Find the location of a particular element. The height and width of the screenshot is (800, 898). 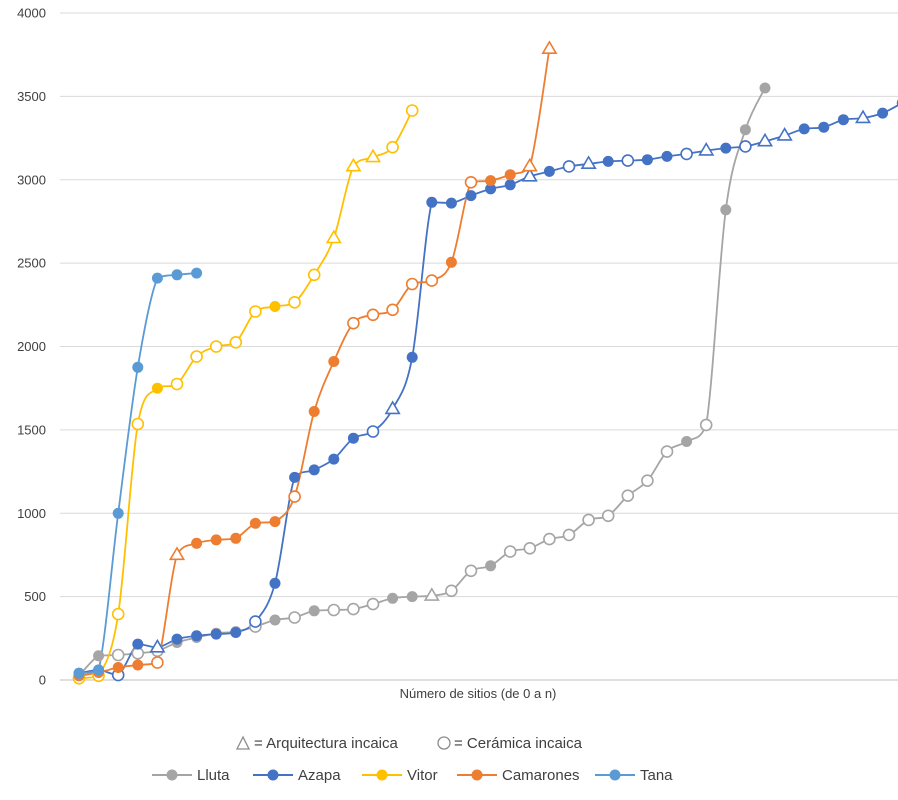

legend-marker-vitor is located at coordinates (382, 775).